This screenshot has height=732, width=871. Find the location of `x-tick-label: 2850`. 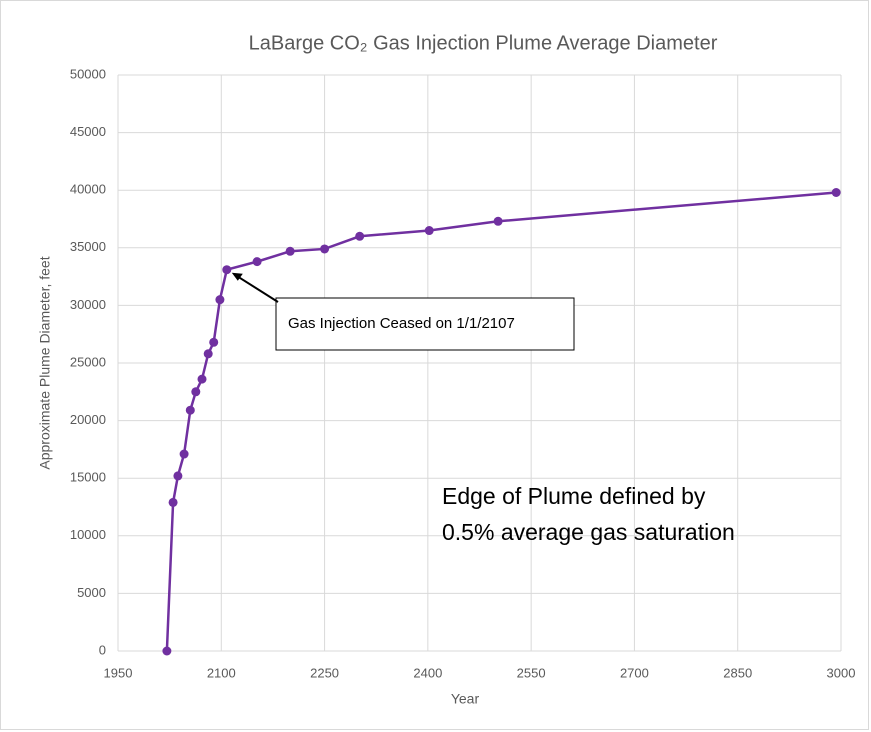

x-tick-label: 2850 is located at coordinates (737, 672).